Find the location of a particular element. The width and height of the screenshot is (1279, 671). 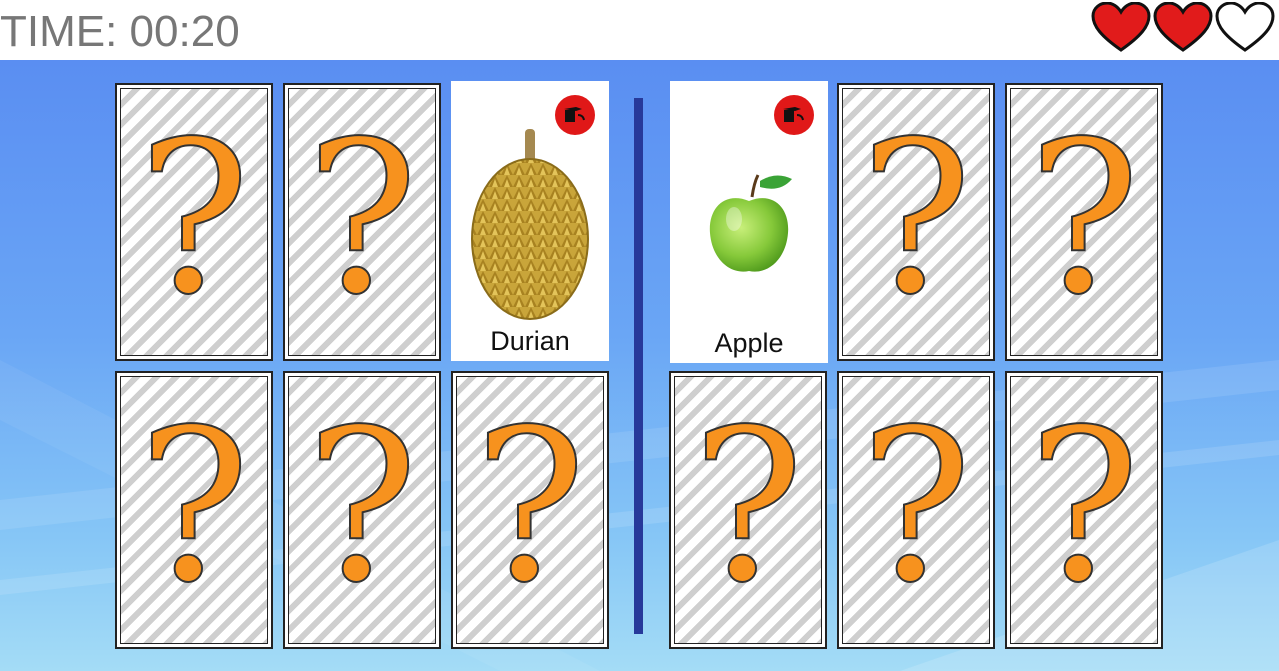

card-label: Apple is located at coordinates (749, 343).